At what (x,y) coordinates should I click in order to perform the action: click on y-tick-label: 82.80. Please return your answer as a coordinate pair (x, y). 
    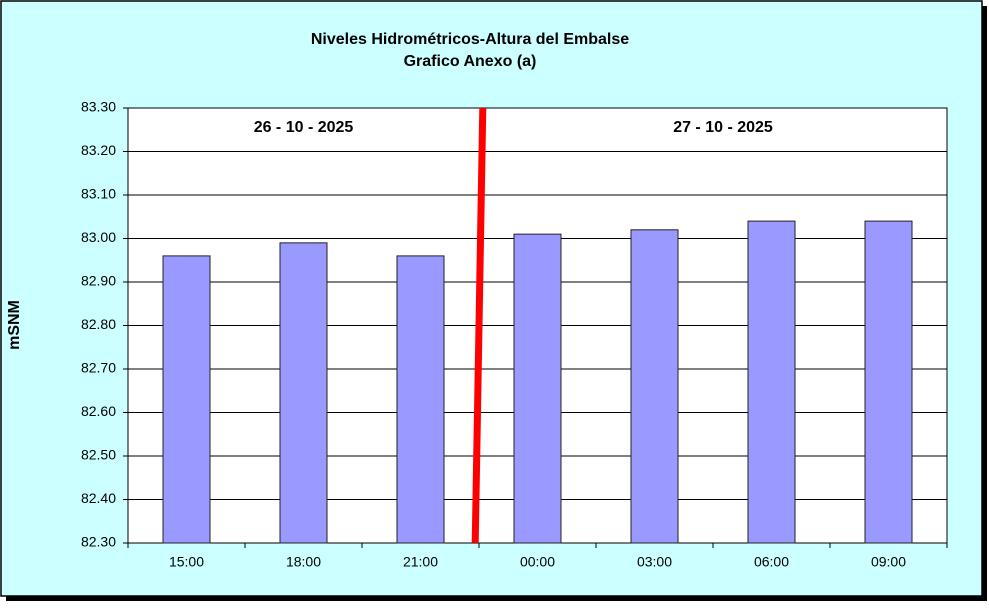
    Looking at the image, I should click on (98, 324).